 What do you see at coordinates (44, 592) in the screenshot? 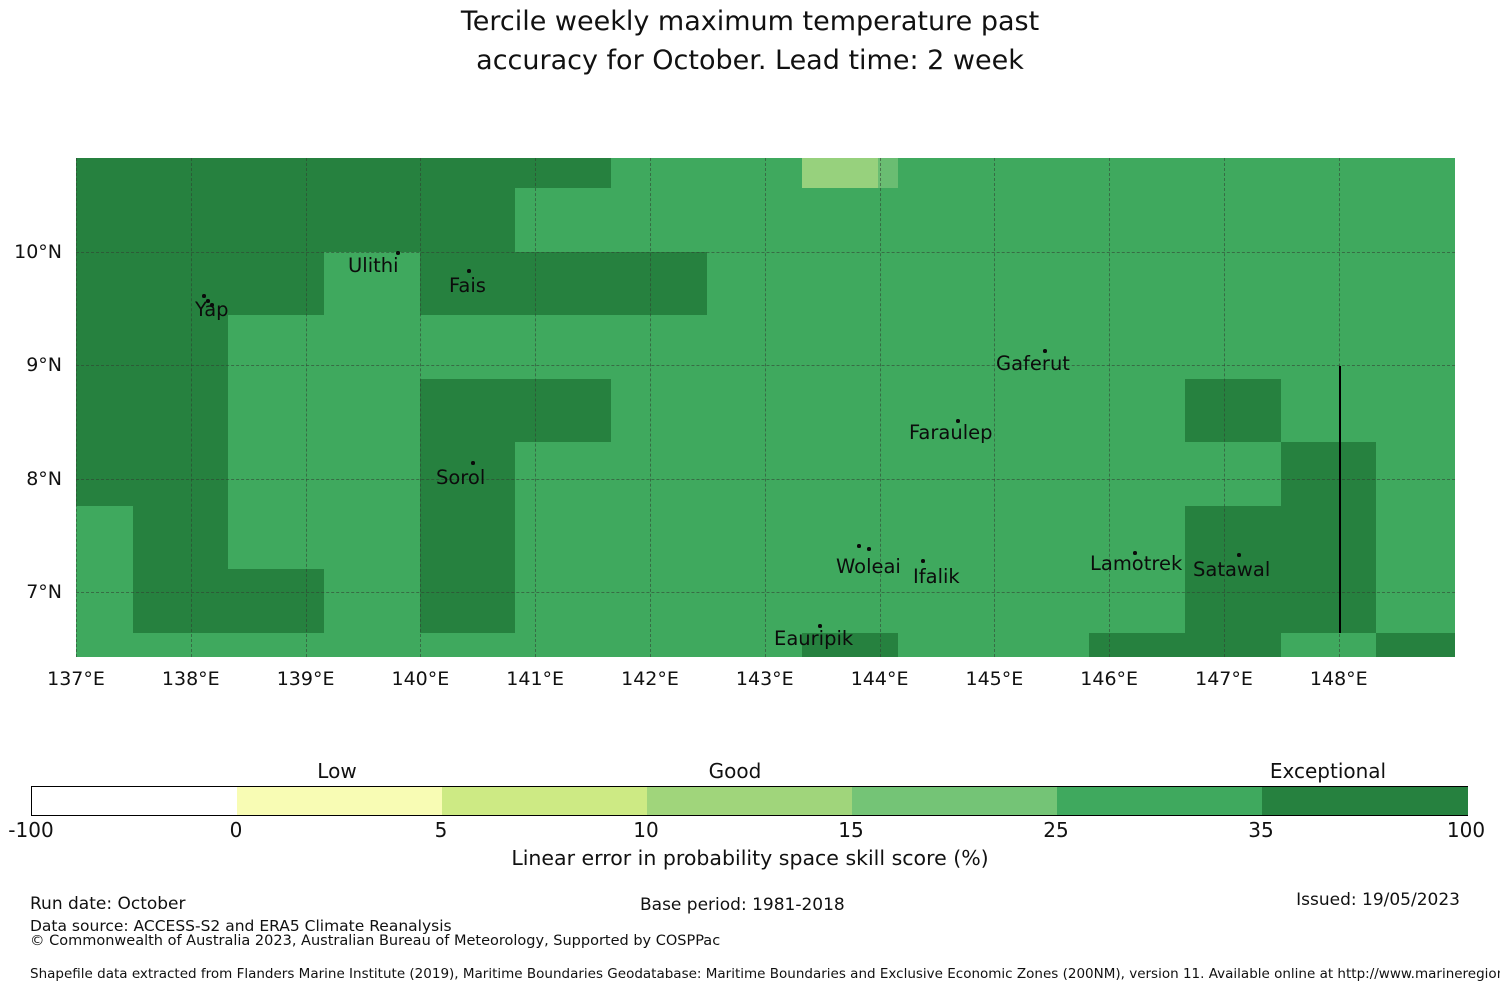
I see `y-tick-label: 7°N` at bounding box center [44, 592].